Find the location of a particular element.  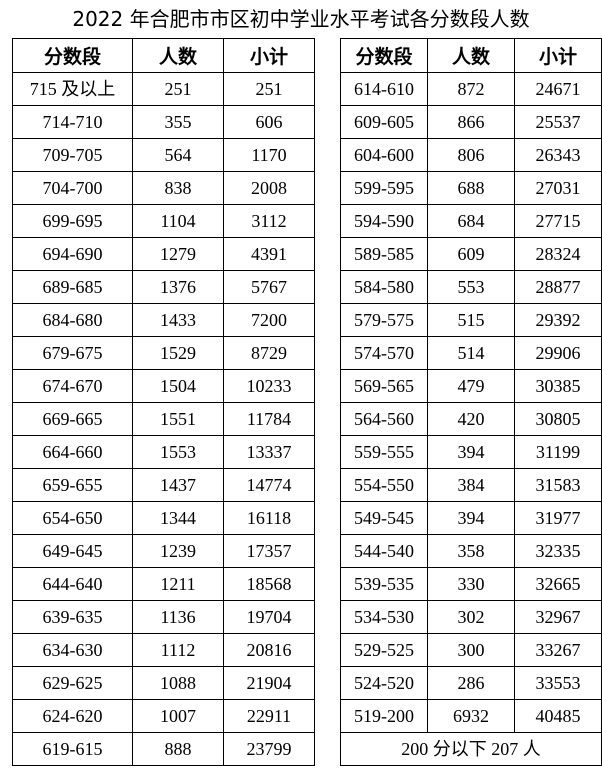

cell-count: 1344 is located at coordinates (178, 518).